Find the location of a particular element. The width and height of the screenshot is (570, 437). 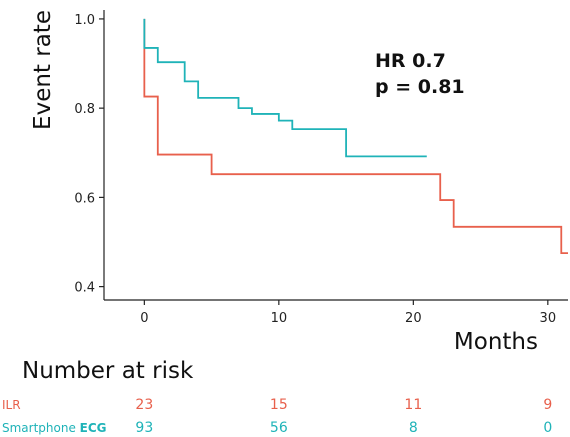

risk-value: 0 is located at coordinates (548, 428).